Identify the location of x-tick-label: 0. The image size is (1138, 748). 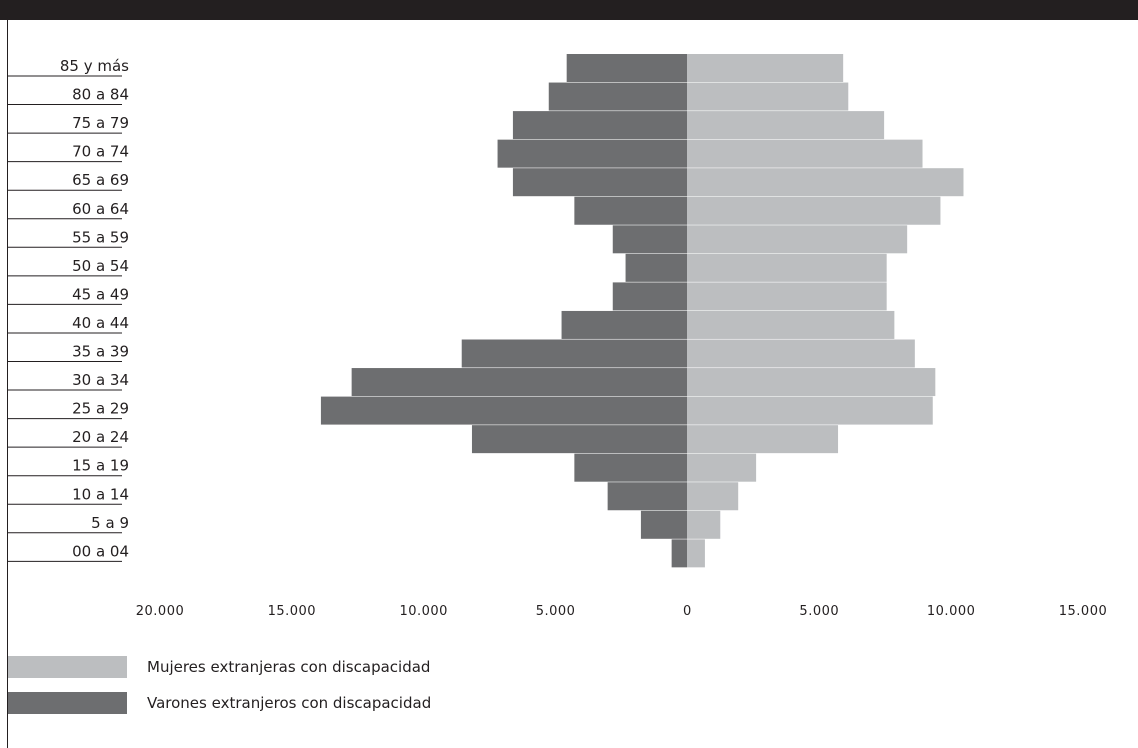
(687, 611).